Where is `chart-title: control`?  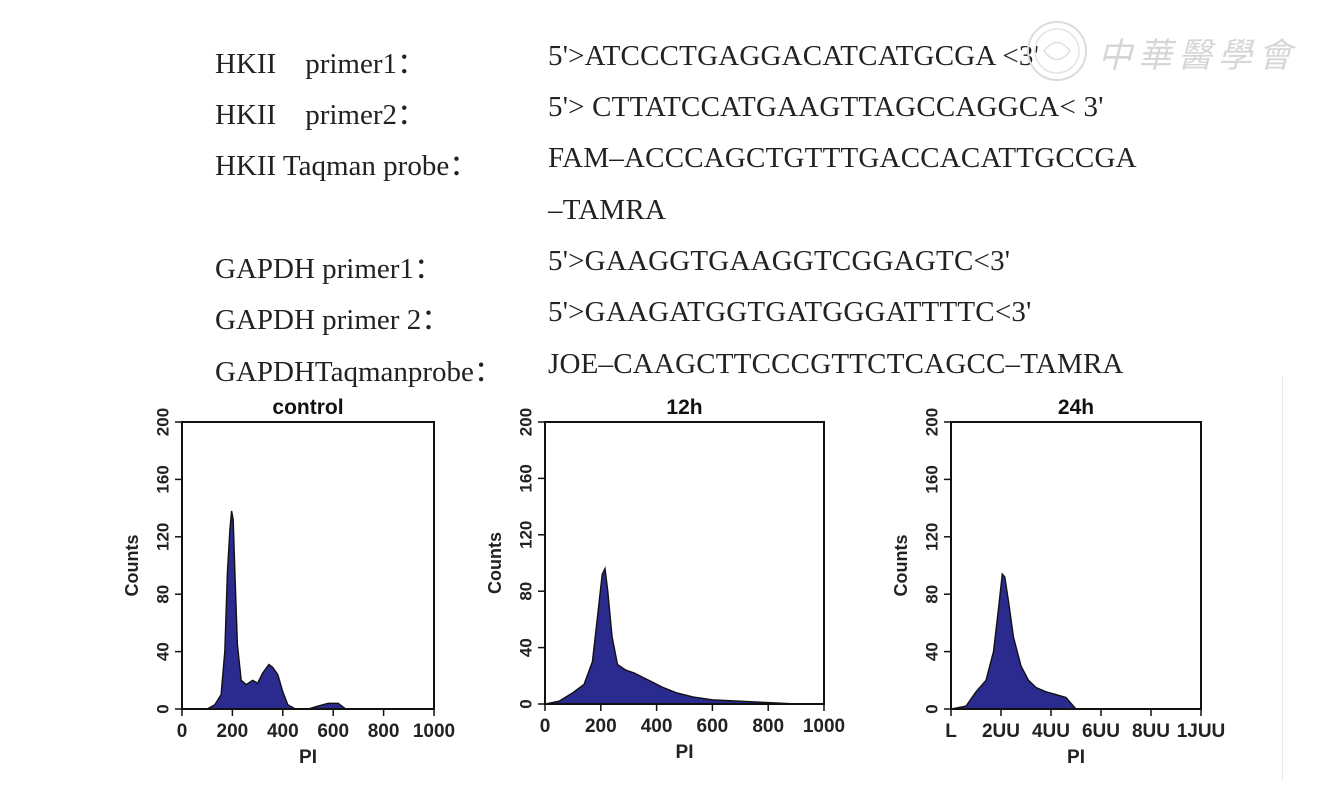
chart-title: control is located at coordinates (307, 407).